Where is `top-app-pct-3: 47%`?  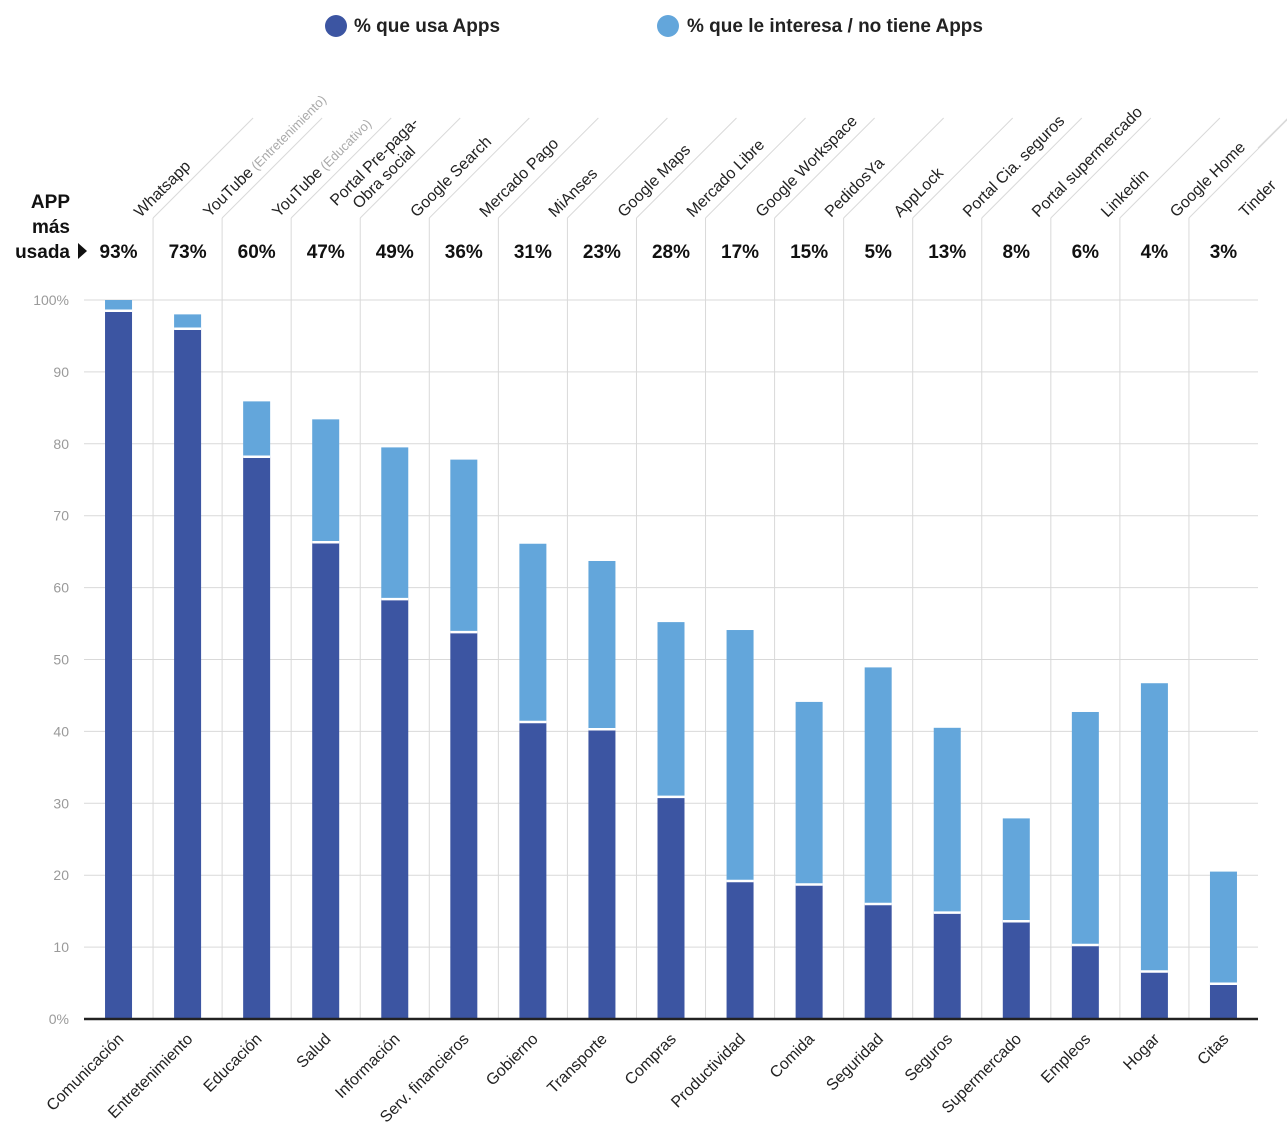
top-app-pct-3: 47% is located at coordinates (326, 252).